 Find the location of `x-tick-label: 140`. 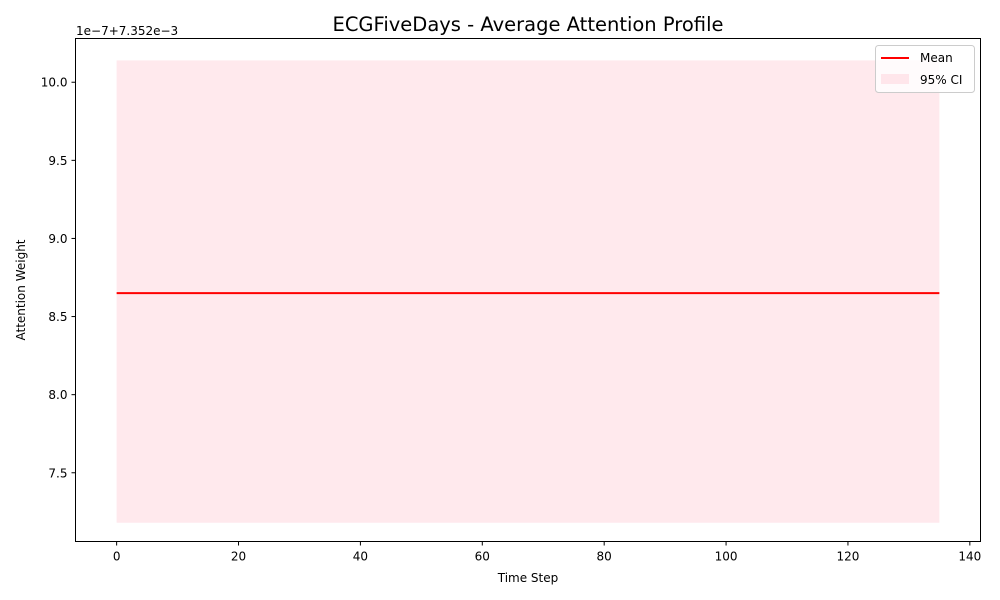

x-tick-label: 140 is located at coordinates (969, 557).